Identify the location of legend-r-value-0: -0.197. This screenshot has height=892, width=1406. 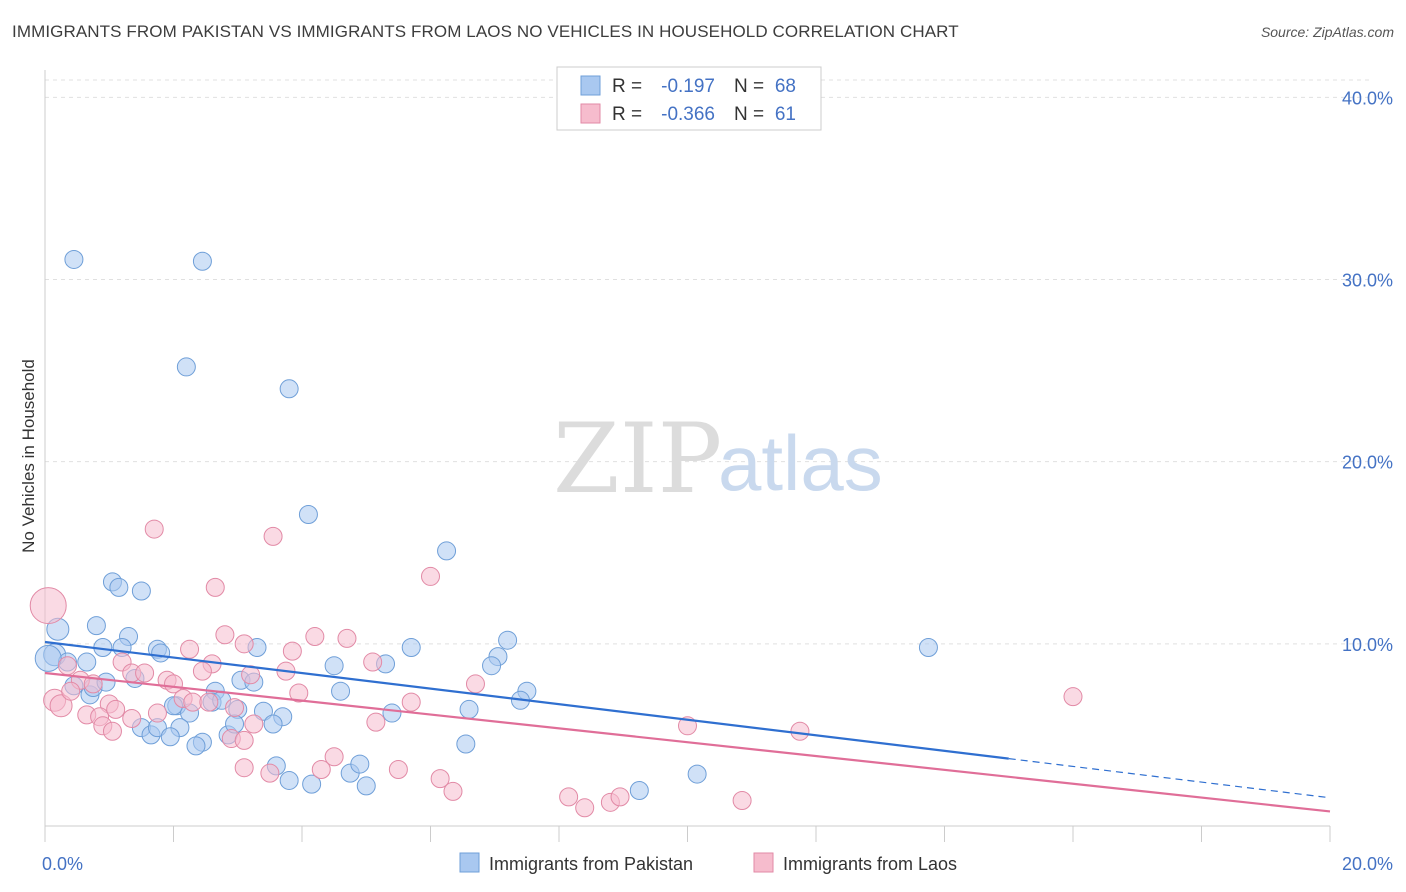
(688, 86).